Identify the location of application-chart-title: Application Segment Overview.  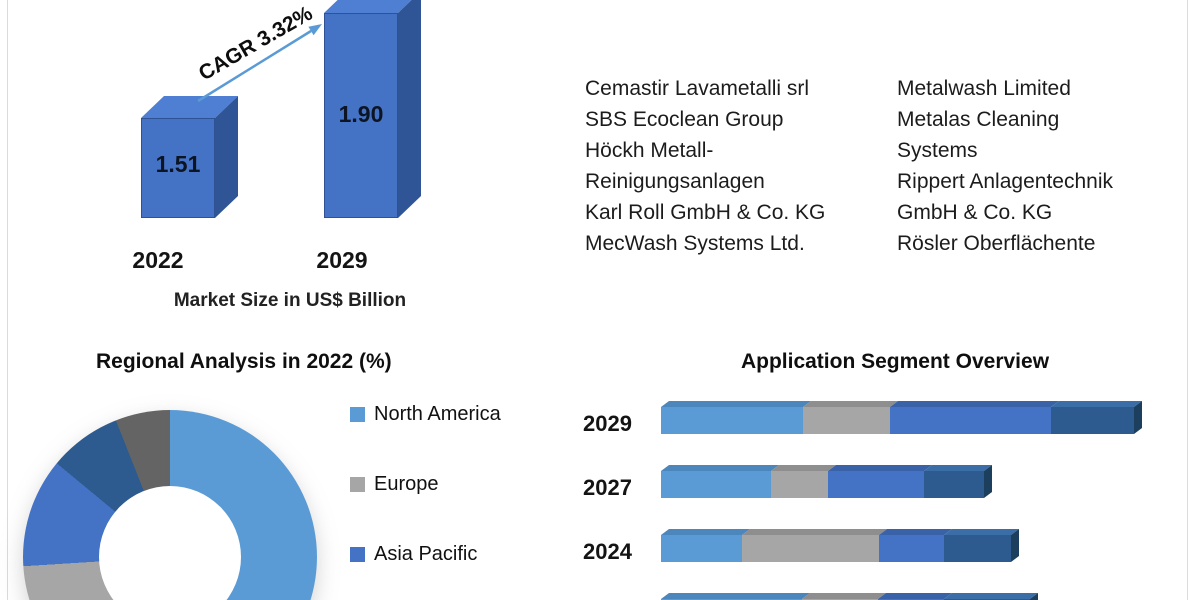
(895, 361).